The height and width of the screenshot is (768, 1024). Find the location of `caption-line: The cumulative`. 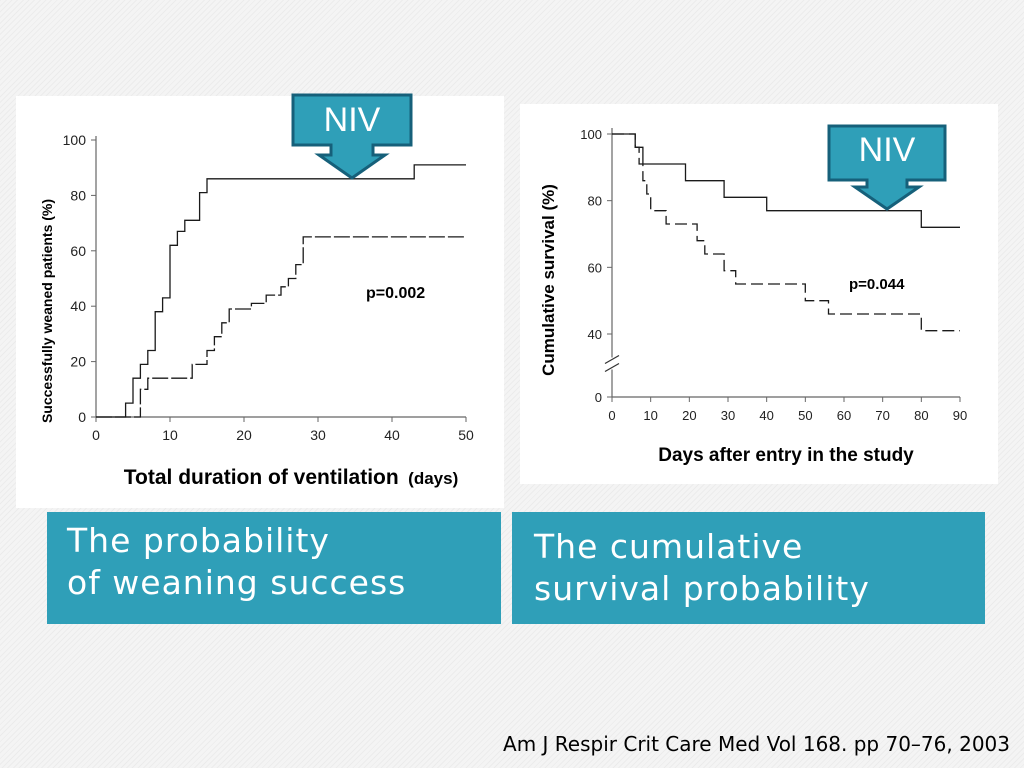

caption-line: The cumulative is located at coordinates (669, 546).